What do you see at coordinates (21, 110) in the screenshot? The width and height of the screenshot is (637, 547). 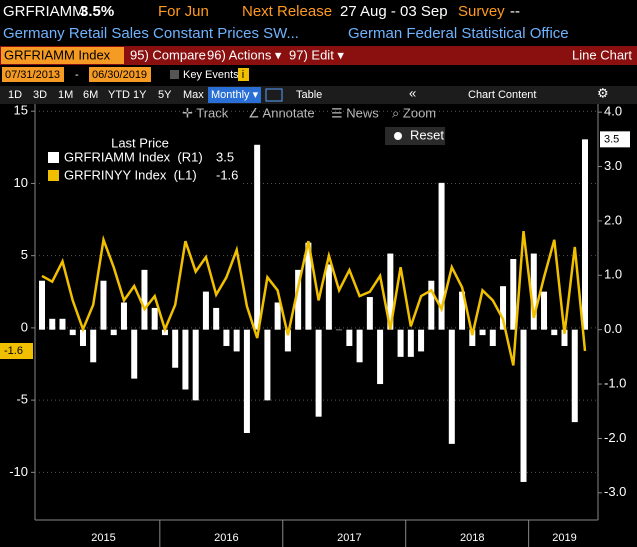 I see `y-tick-label: 15` at bounding box center [21, 110].